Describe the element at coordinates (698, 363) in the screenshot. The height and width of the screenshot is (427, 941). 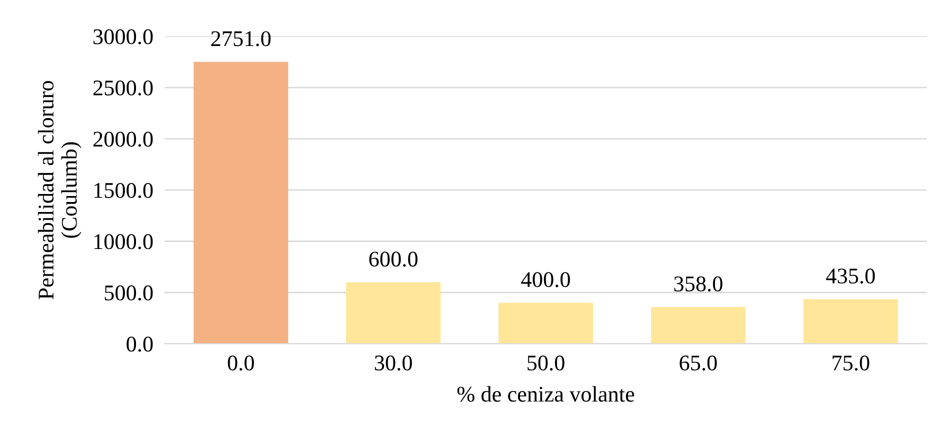
I see `x-tick-label: 65.0` at that location.